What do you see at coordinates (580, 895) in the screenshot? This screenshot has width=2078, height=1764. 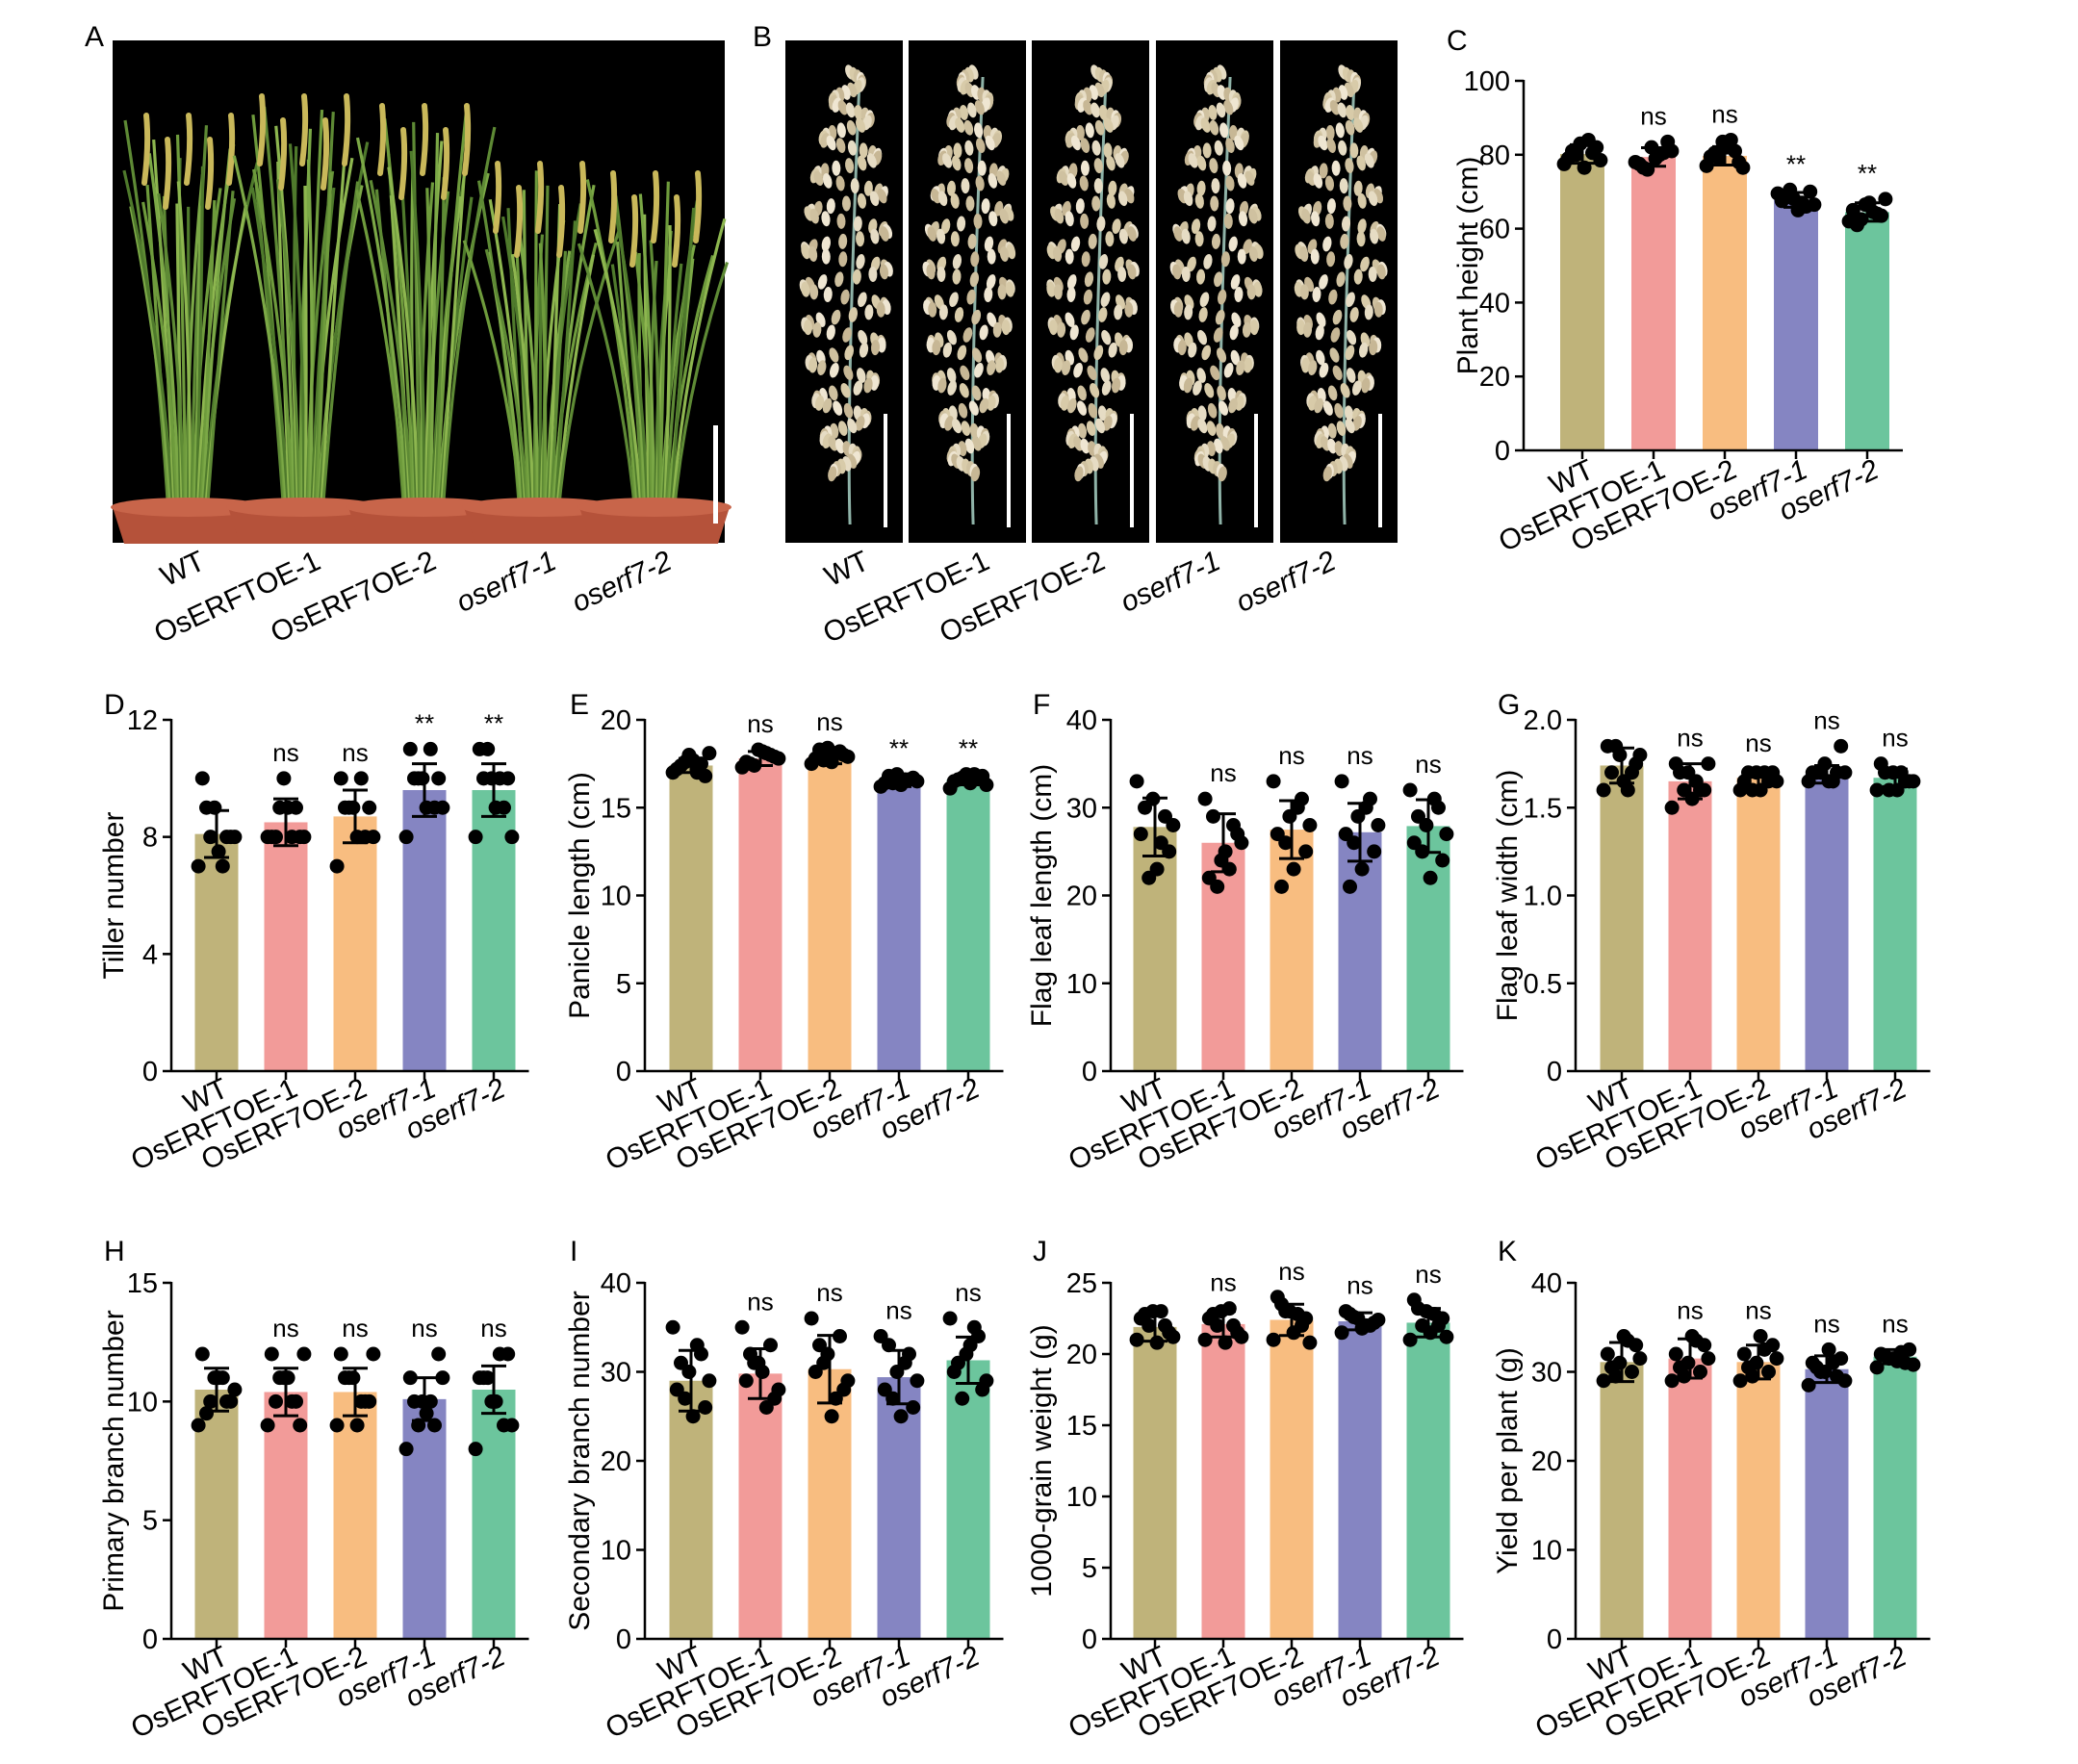 I see `y-axis-label: Panicle length (cm)` at bounding box center [580, 895].